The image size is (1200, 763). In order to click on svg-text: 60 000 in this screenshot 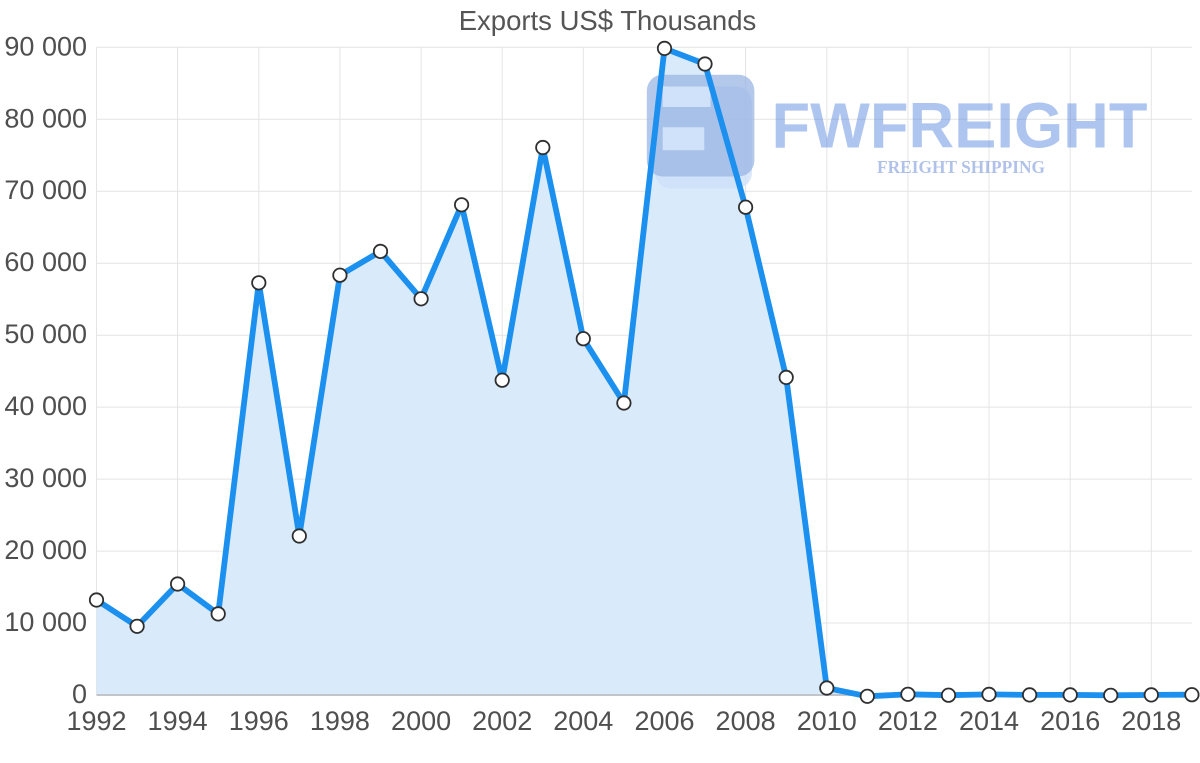, I will do `click(45, 262)`.